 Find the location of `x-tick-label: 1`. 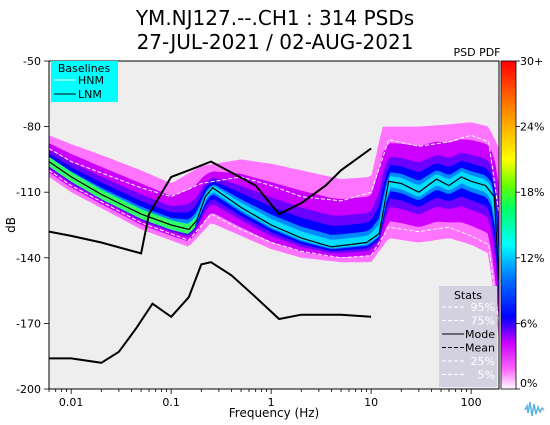

x-tick-label: 1 is located at coordinates (271, 402).